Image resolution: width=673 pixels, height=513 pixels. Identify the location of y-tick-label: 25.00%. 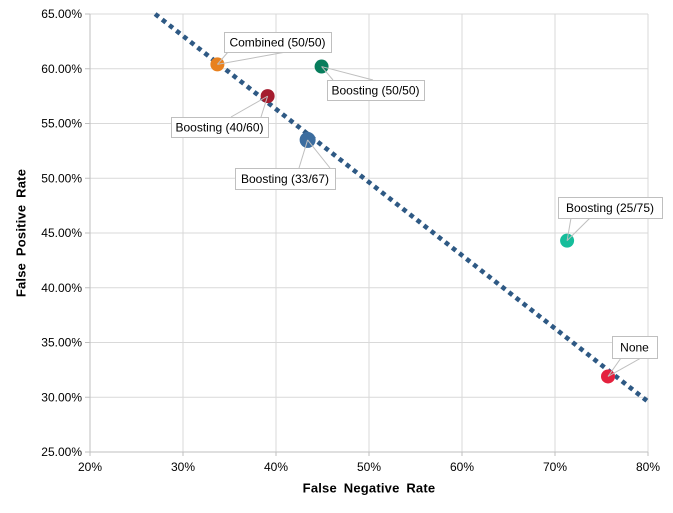
(61, 452).